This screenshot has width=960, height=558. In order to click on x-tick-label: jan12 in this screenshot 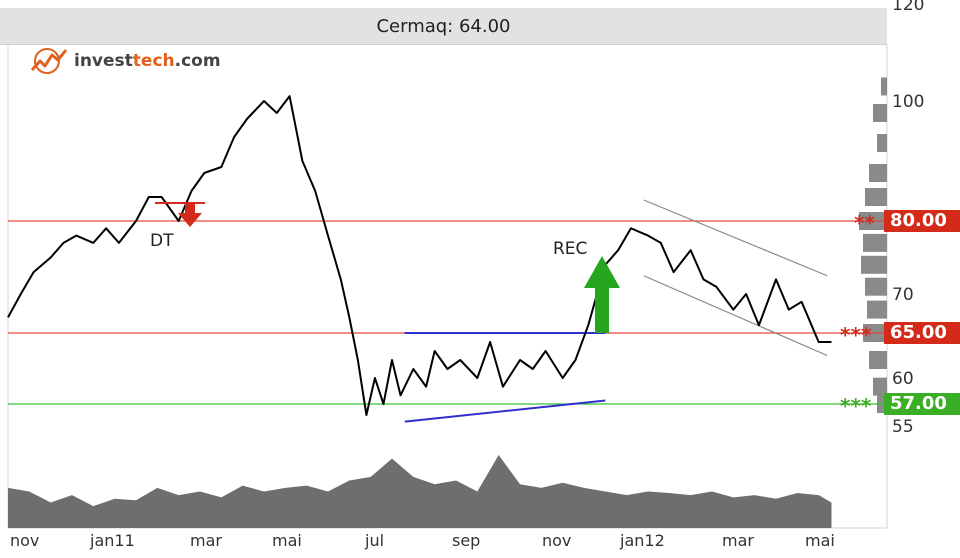, I will do `click(642, 540)`.